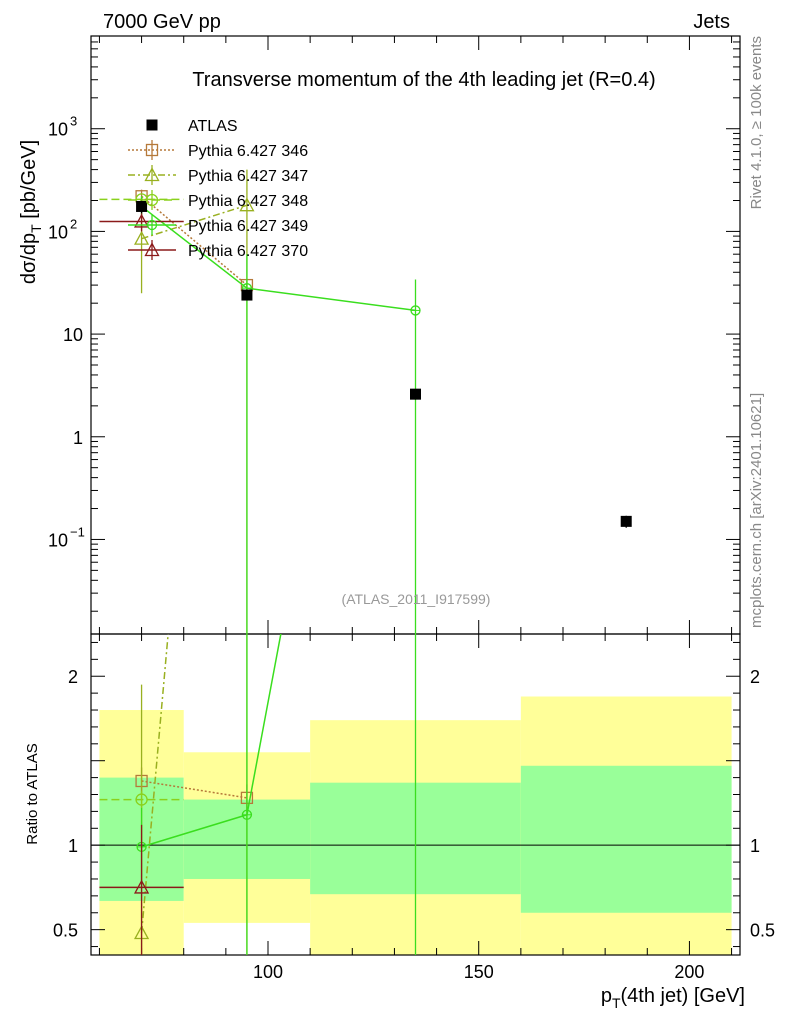  Describe the element at coordinates (258, 794) in the screenshot. I see `ratio-plot-marks` at that location.